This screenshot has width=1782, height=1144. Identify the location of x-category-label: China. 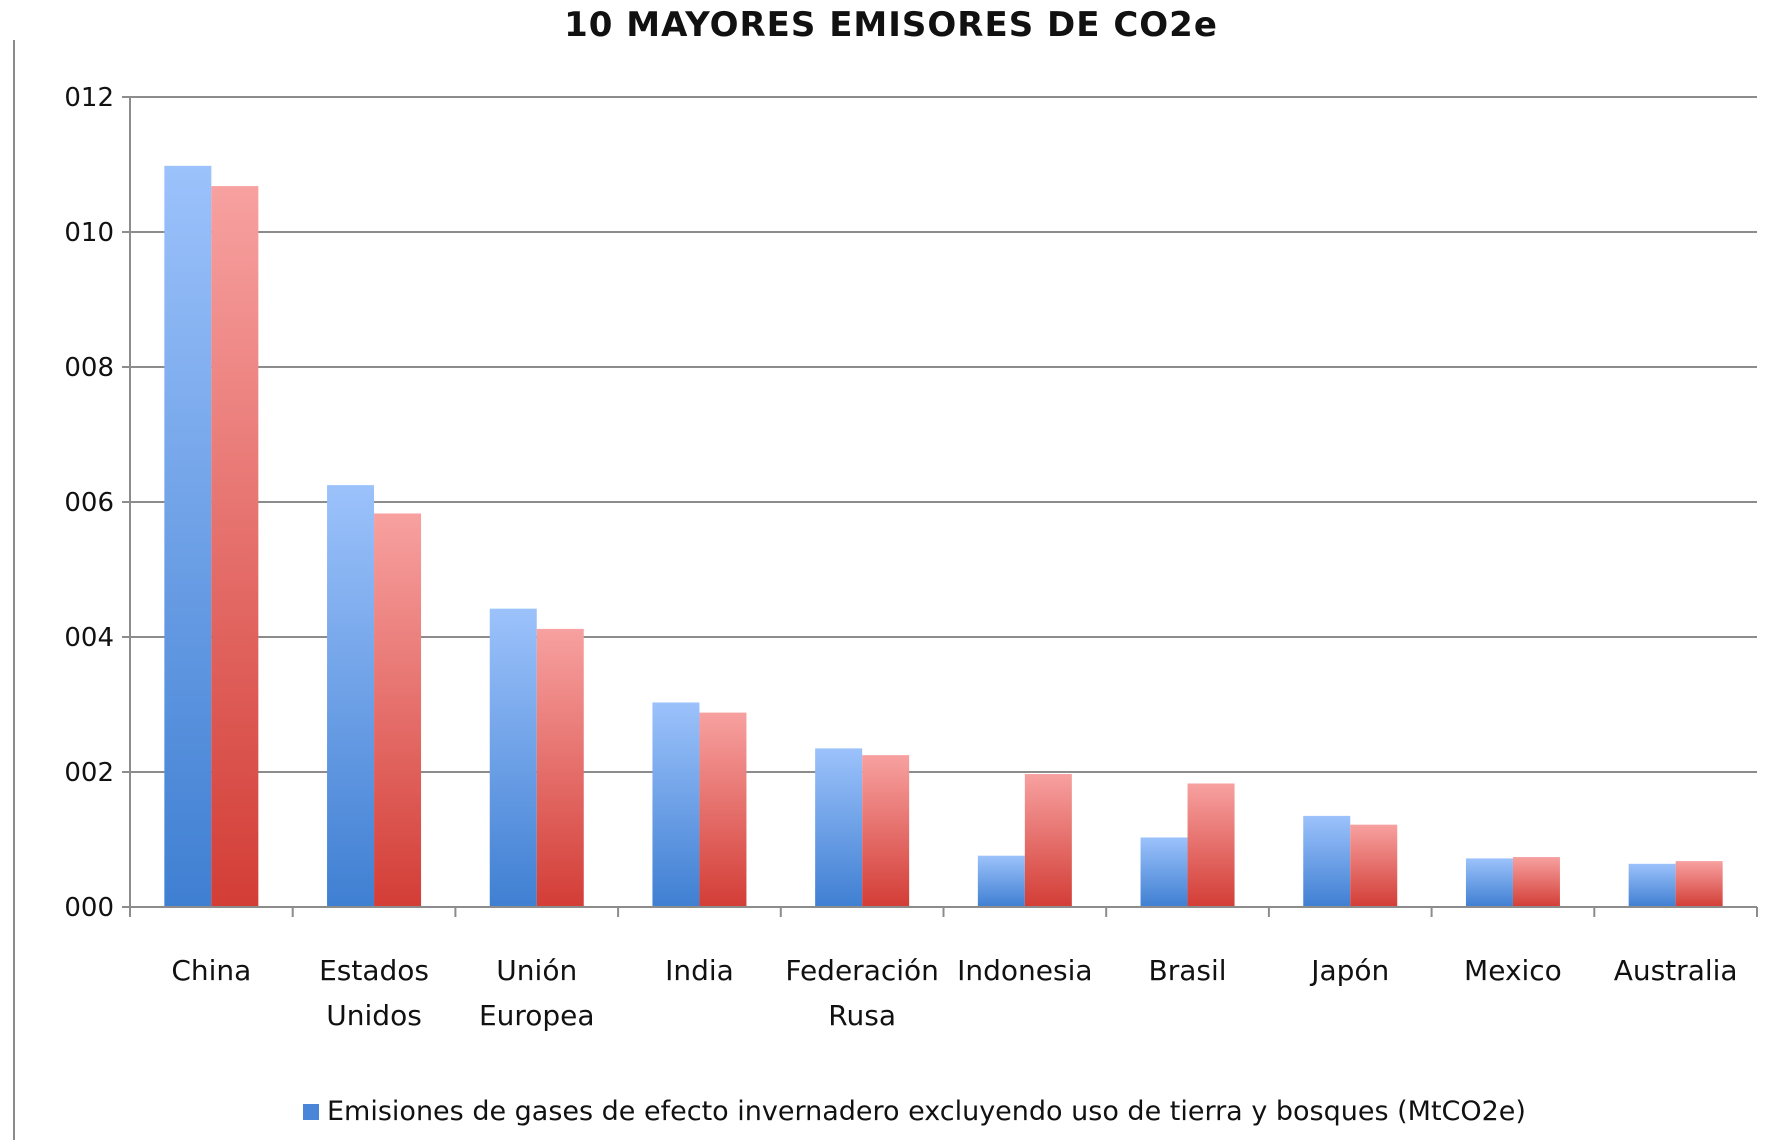
(211, 970).